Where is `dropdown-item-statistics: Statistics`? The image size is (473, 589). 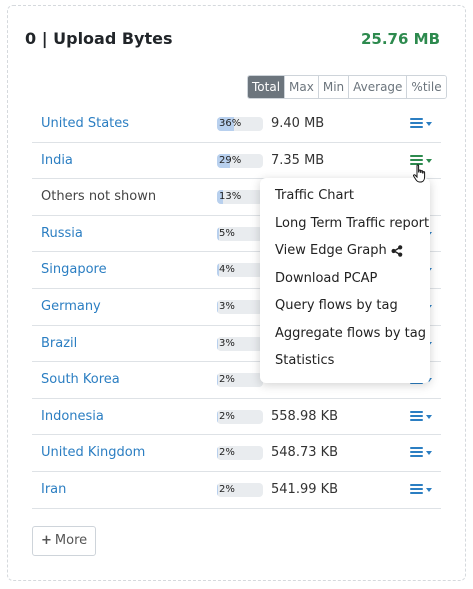 dropdown-item-statistics: Statistics is located at coordinates (345, 363).